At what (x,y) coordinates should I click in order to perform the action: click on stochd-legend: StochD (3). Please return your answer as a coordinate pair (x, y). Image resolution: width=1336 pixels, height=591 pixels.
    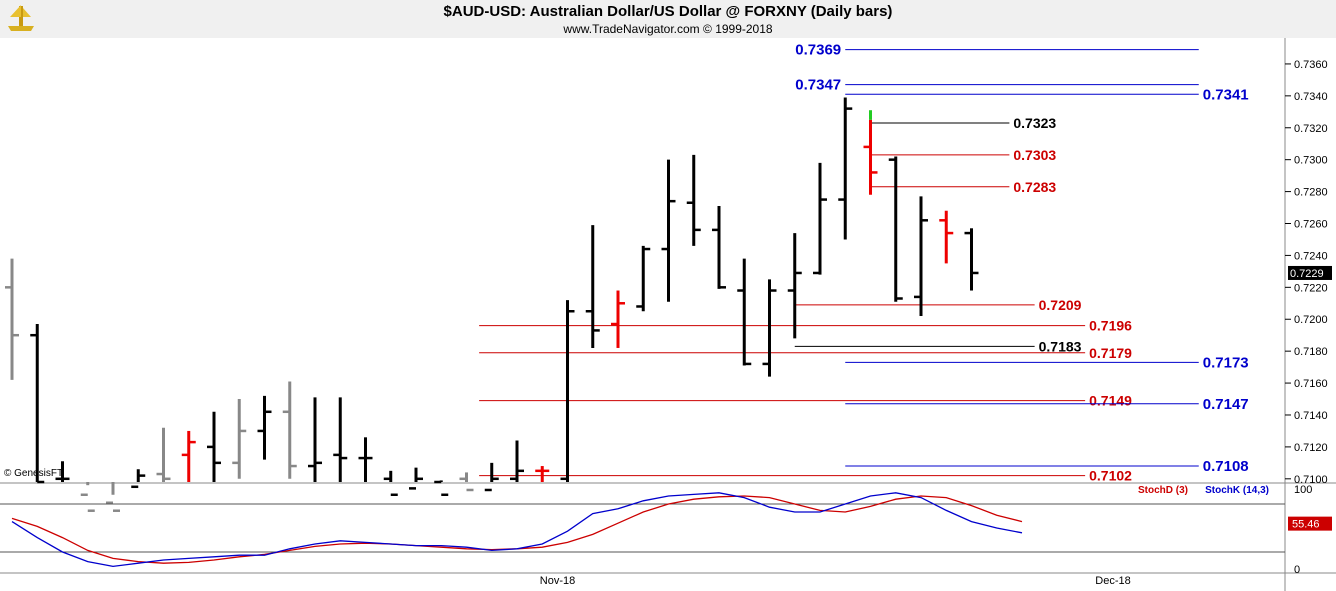
    Looking at the image, I should click on (1163, 490).